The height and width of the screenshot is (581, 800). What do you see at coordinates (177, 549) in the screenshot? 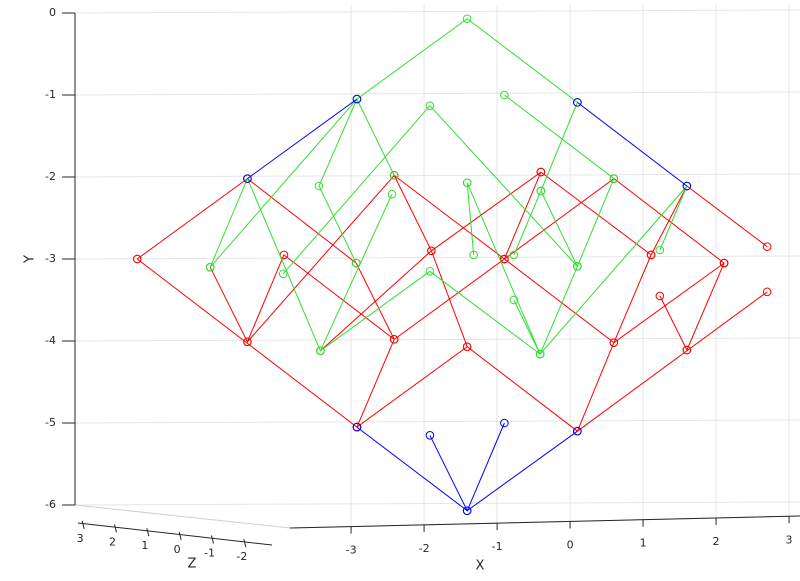
I see `z-tick-label: 0` at bounding box center [177, 549].